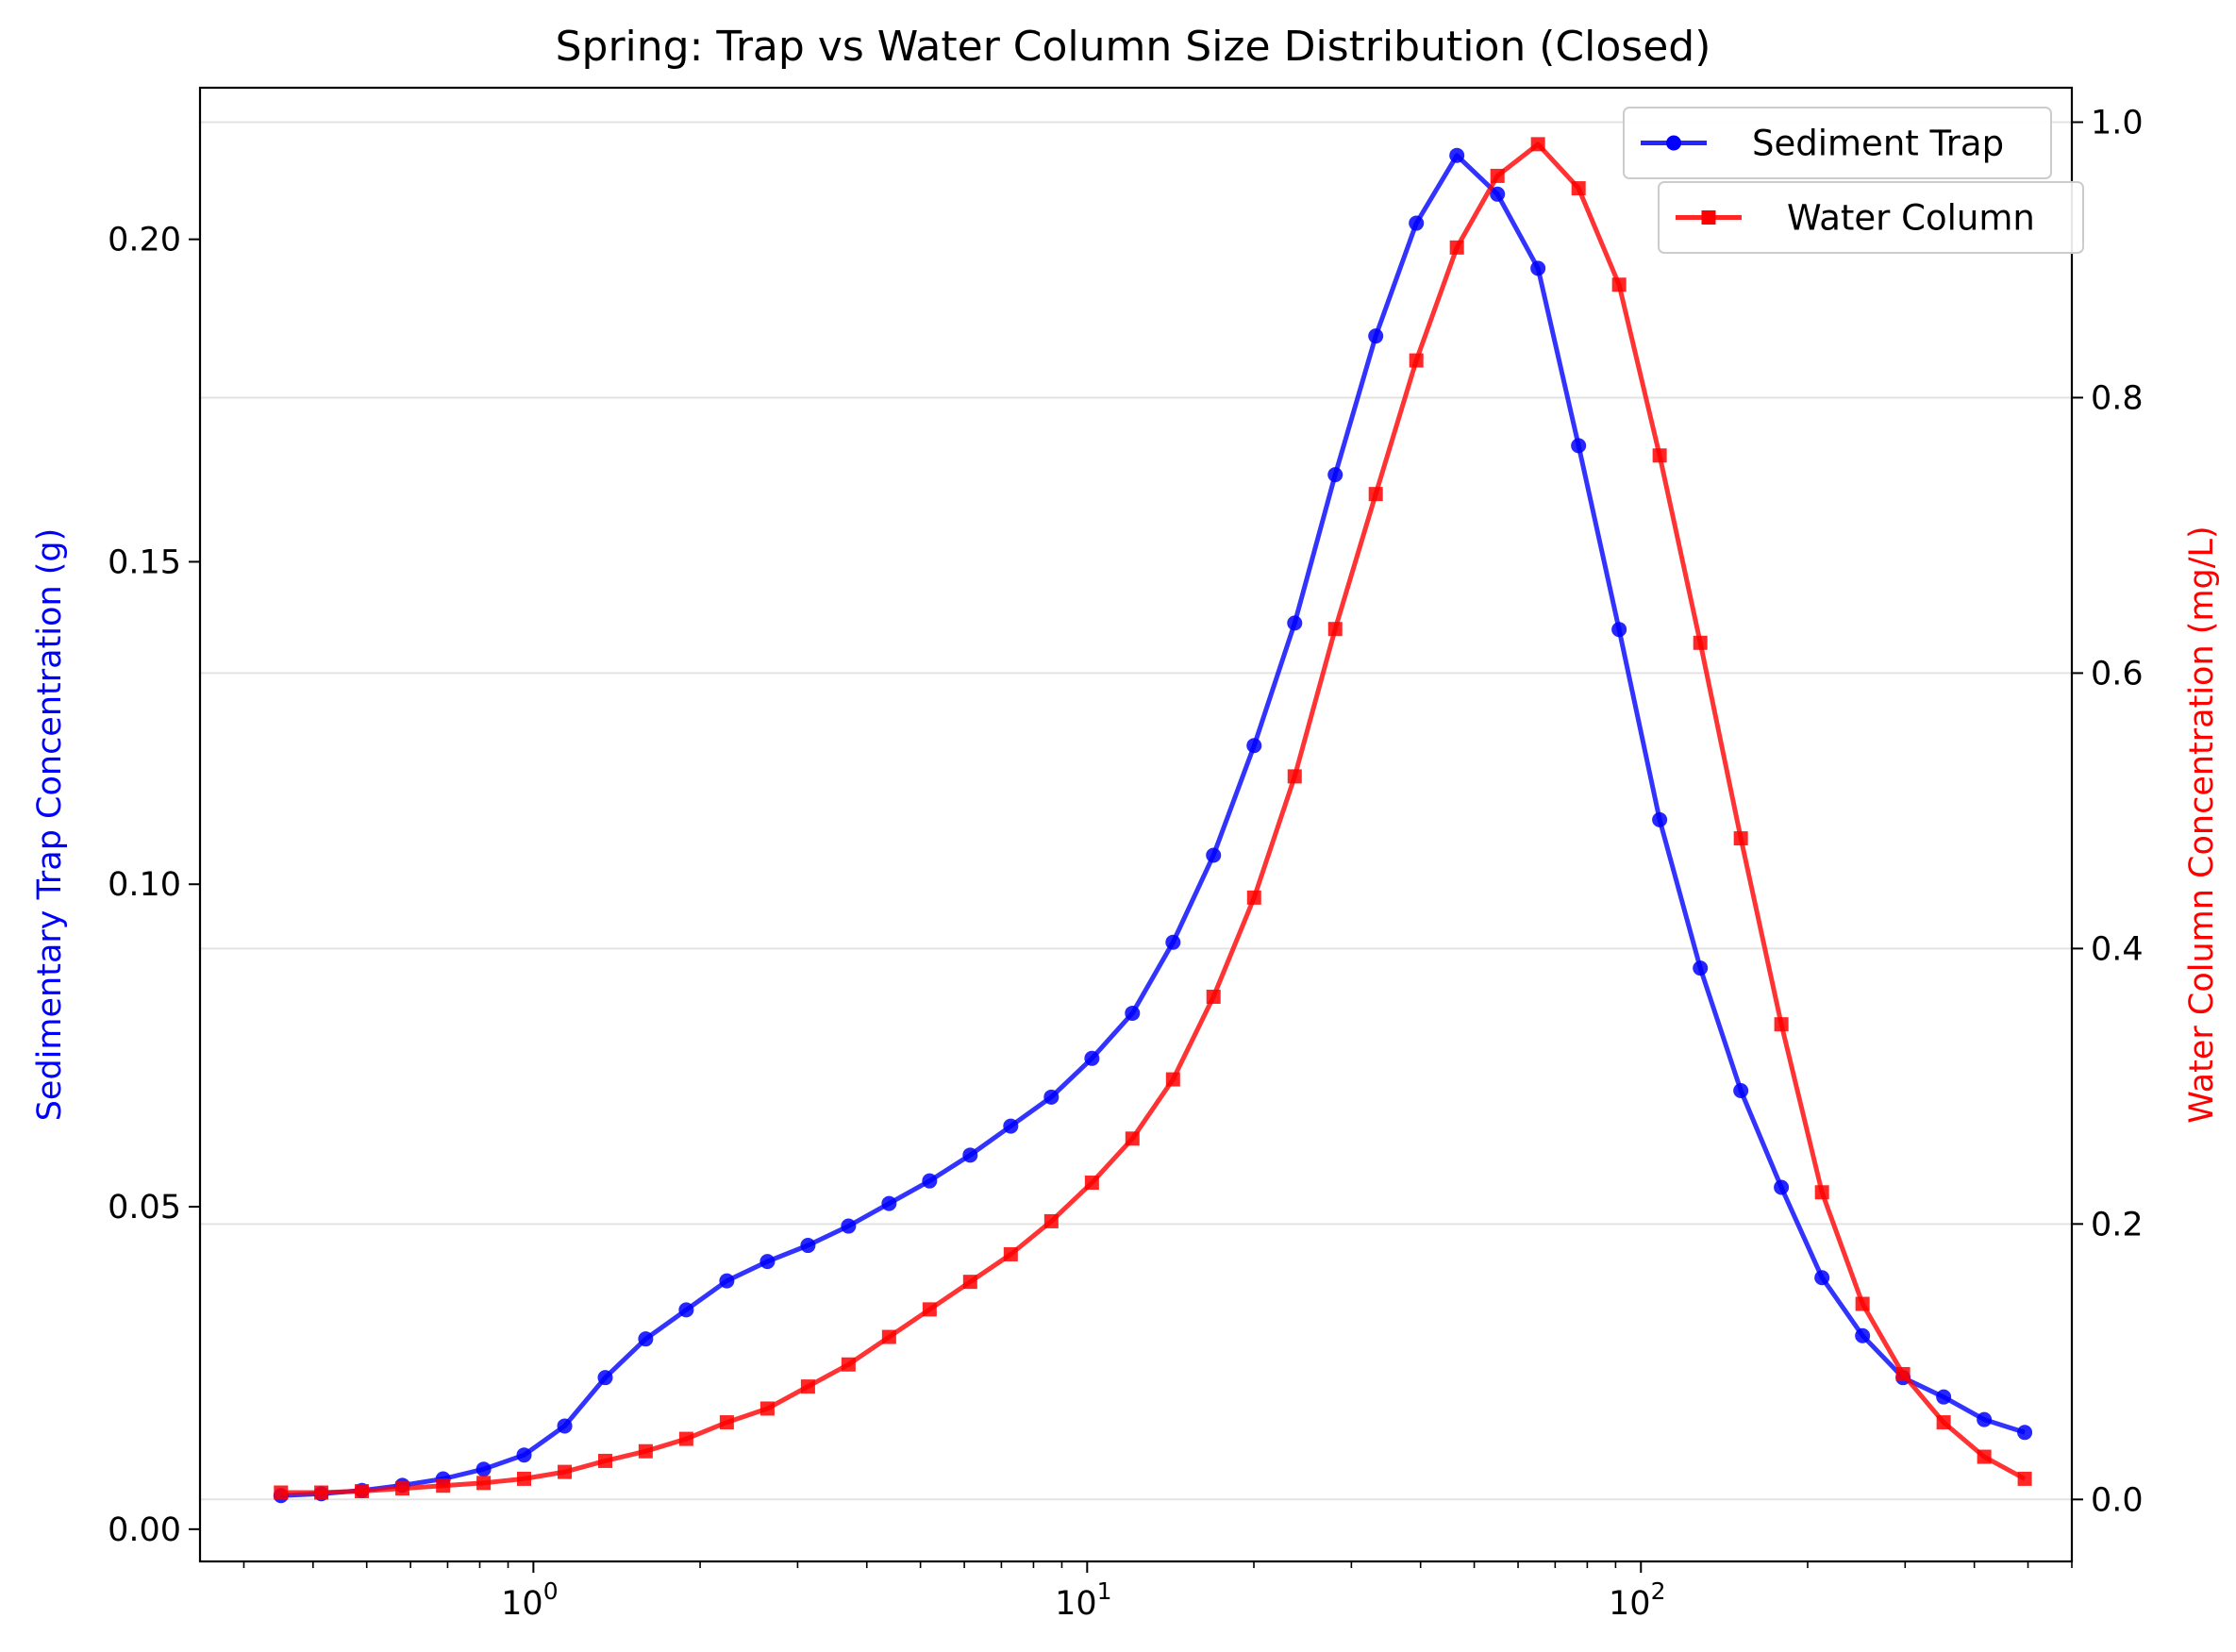 Image resolution: width=2236 pixels, height=1652 pixels. What do you see at coordinates (2117, 674) in the screenshot?
I see `right-tick-label: 0.6` at bounding box center [2117, 674].